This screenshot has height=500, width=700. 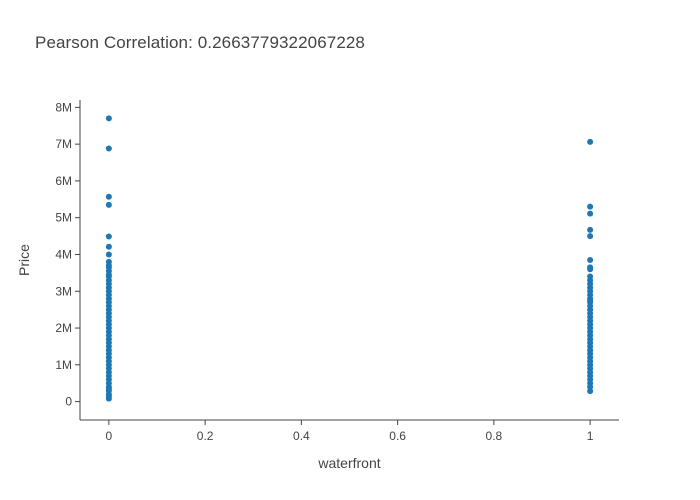 What do you see at coordinates (205, 436) in the screenshot?
I see `x-tick-label: 0.2` at bounding box center [205, 436].